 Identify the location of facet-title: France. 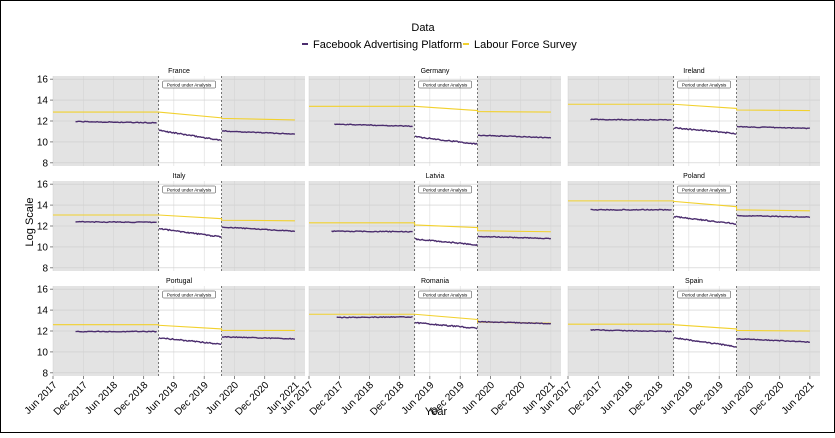
(179, 71).